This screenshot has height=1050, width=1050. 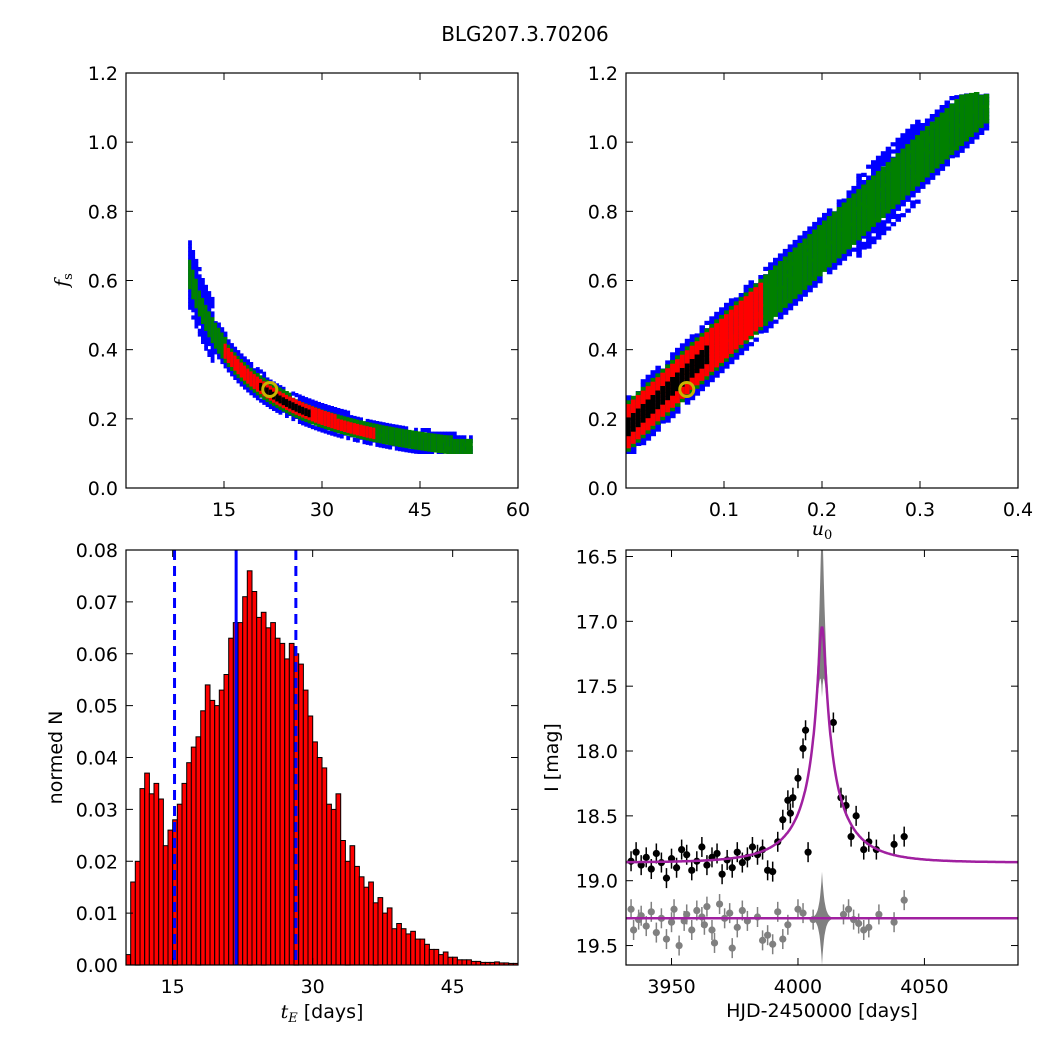 I want to click on y-tick-label: 0.6, so click(x=103, y=282).